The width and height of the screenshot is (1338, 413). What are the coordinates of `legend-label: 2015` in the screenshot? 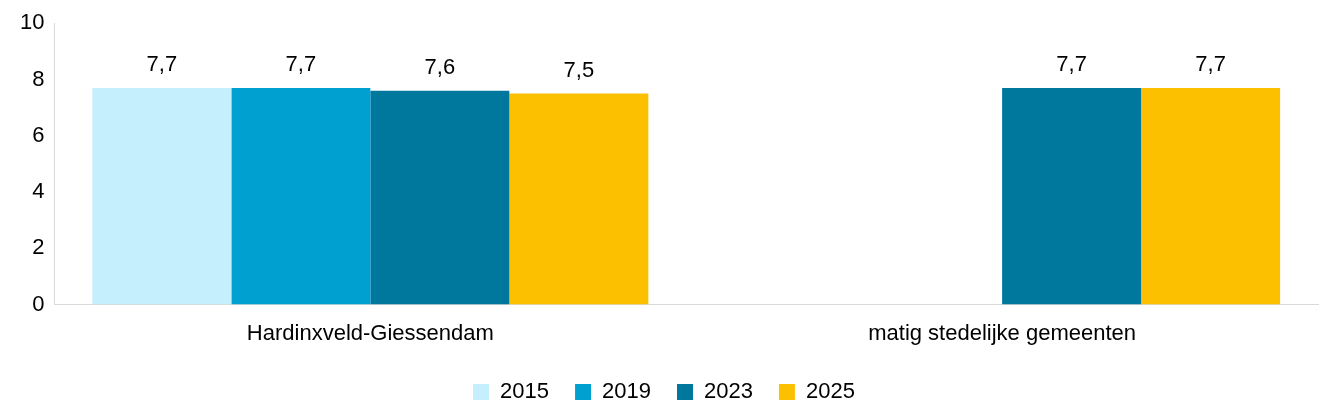 It's located at (525, 391).